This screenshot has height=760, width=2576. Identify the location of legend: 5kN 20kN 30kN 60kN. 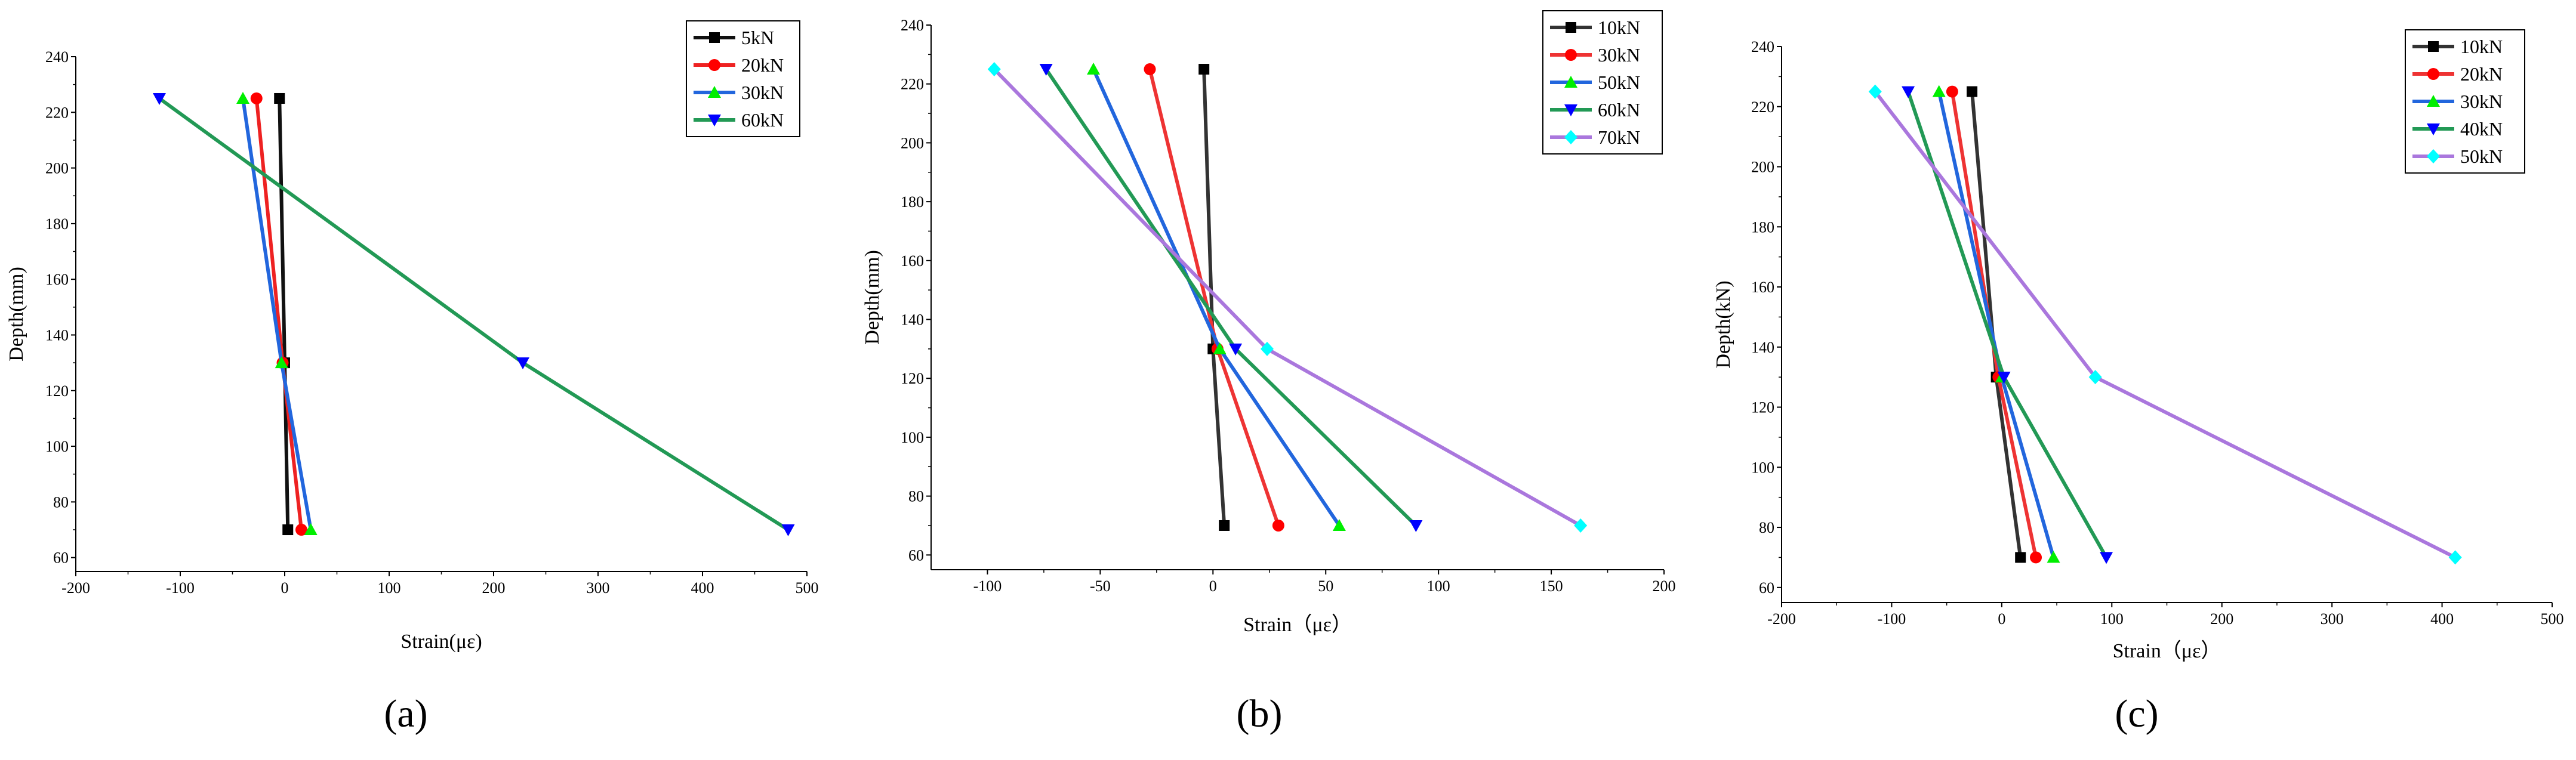
(743, 78).